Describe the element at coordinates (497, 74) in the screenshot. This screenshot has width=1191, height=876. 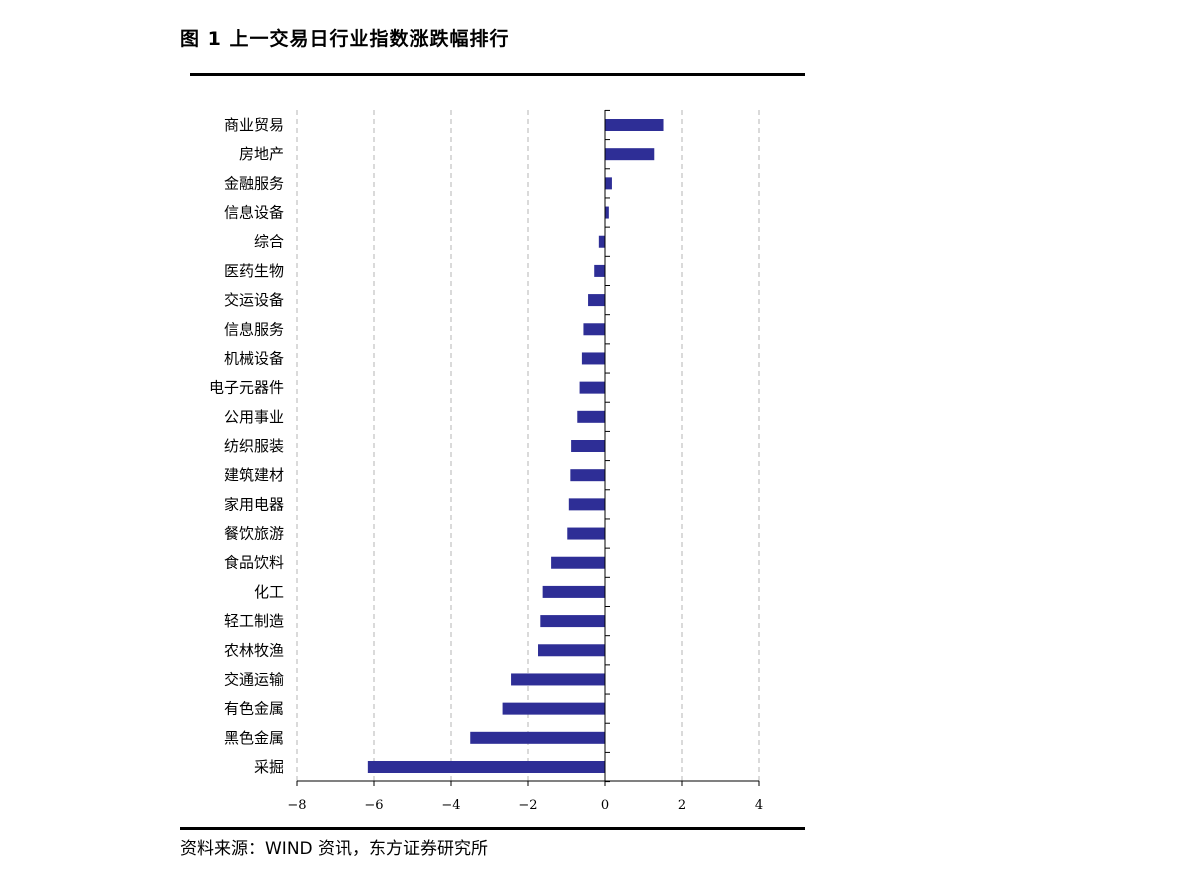
I see `top-rule` at that location.